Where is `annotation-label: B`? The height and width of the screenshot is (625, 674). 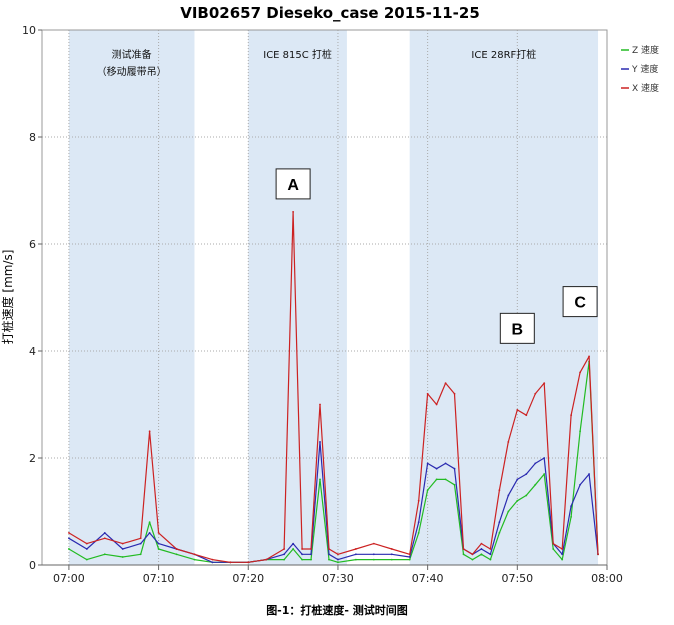 annotation-label: B is located at coordinates (518, 329).